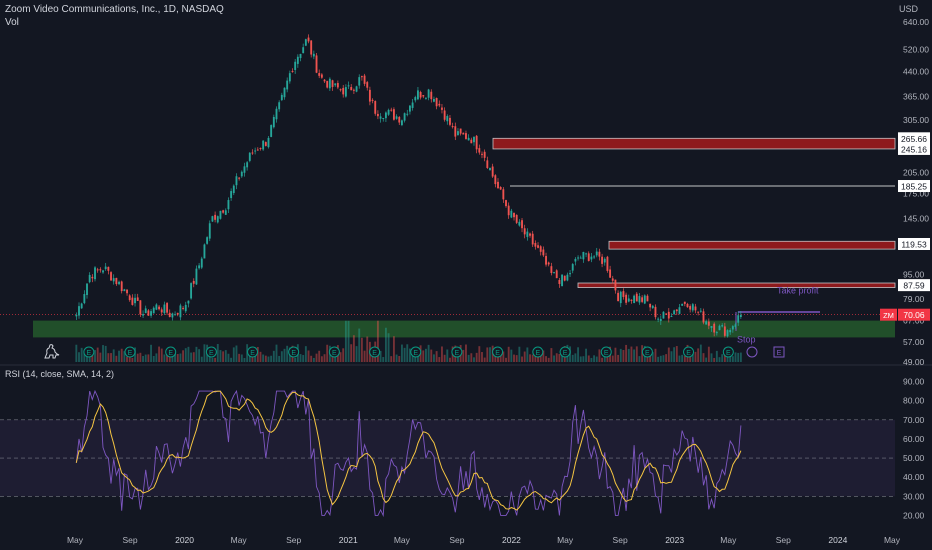  I want to click on resistance-zone, so click(736, 285).